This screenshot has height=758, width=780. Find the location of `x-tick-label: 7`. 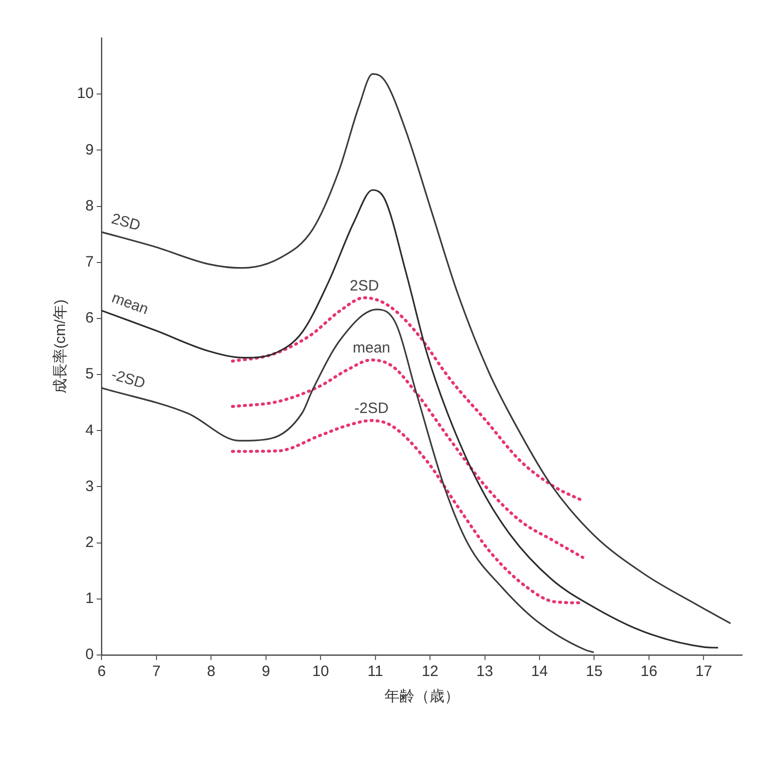

x-tick-label: 7 is located at coordinates (156, 671).